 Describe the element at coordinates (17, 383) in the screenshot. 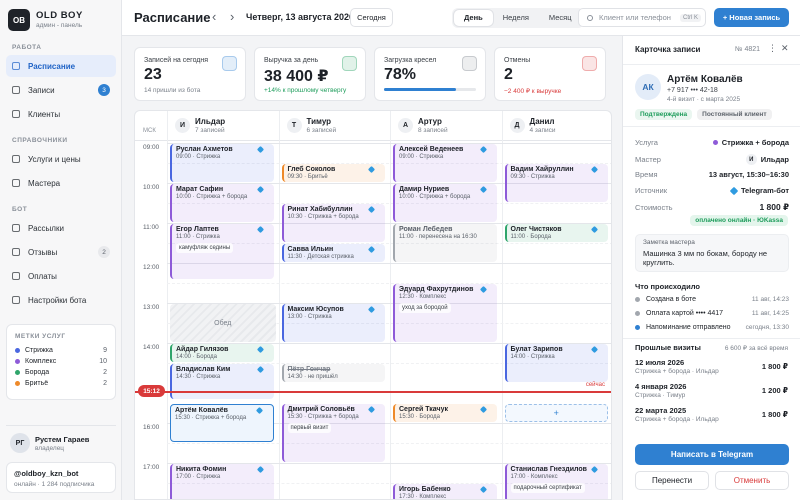

I see `tag-dot` at that location.